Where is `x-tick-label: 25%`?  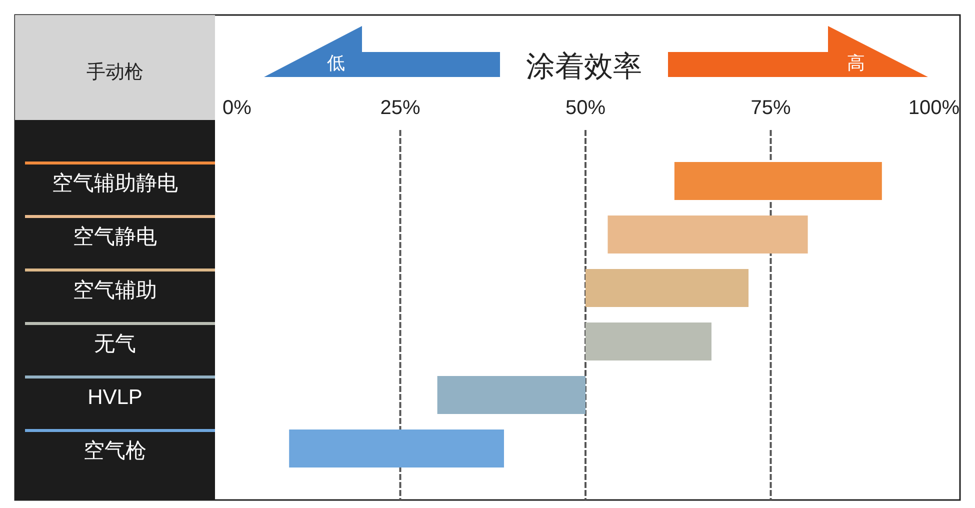
x-tick-label: 25% is located at coordinates (400, 108).